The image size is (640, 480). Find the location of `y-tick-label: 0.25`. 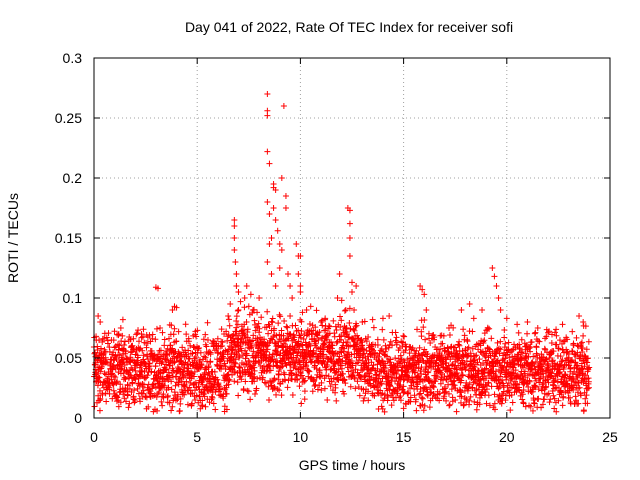

y-tick-label: 0.25 is located at coordinates (68, 118).